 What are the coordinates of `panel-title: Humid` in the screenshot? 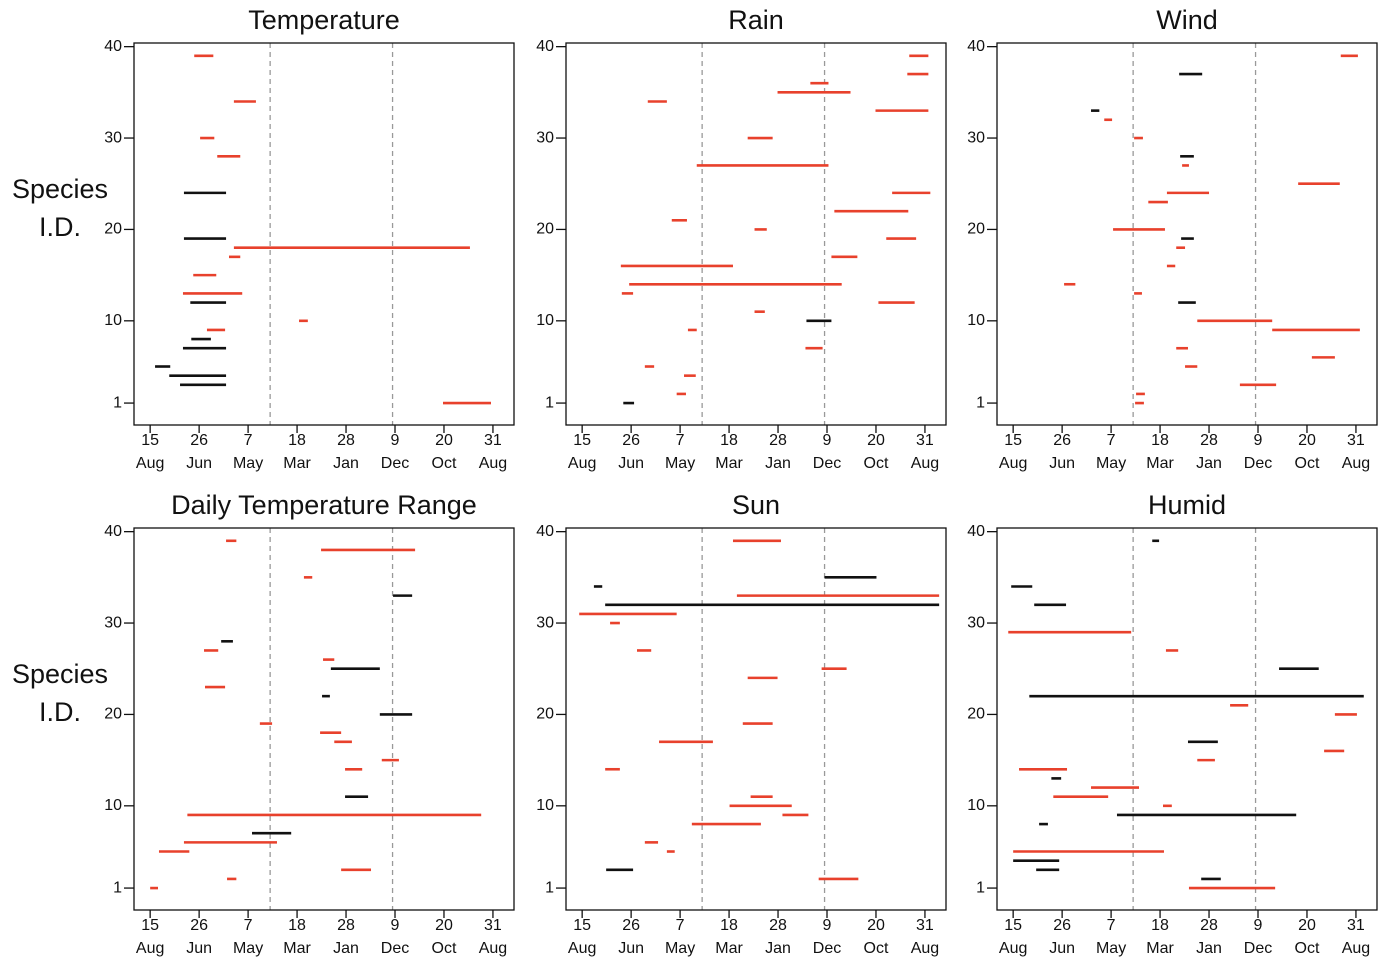 It's located at (1187, 505).